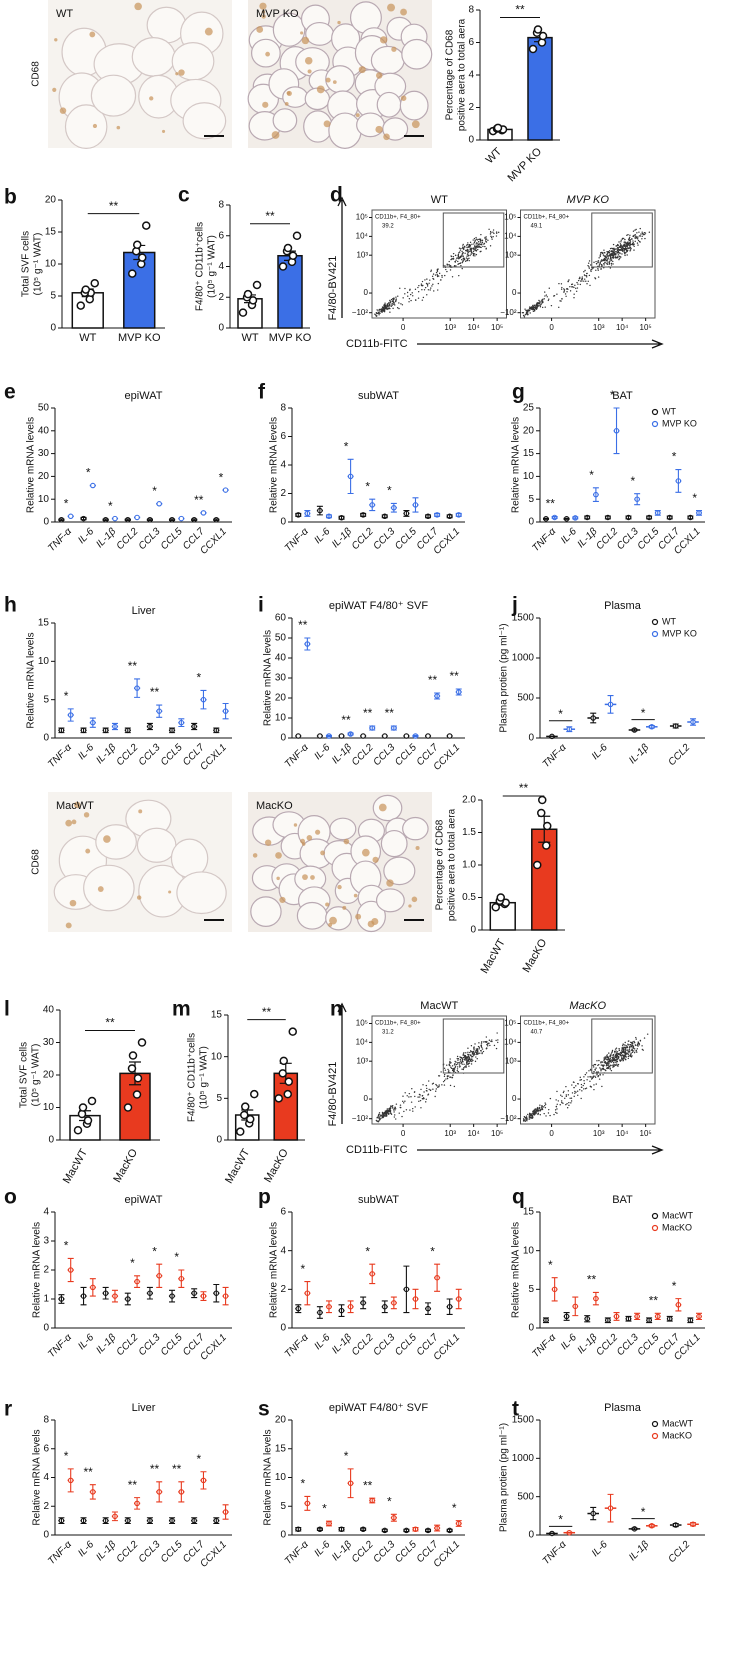 This screenshot has height=1657, width=755. What do you see at coordinates (46, 1241) in the screenshot?
I see `y-tick-label: 3` at bounding box center [46, 1241].